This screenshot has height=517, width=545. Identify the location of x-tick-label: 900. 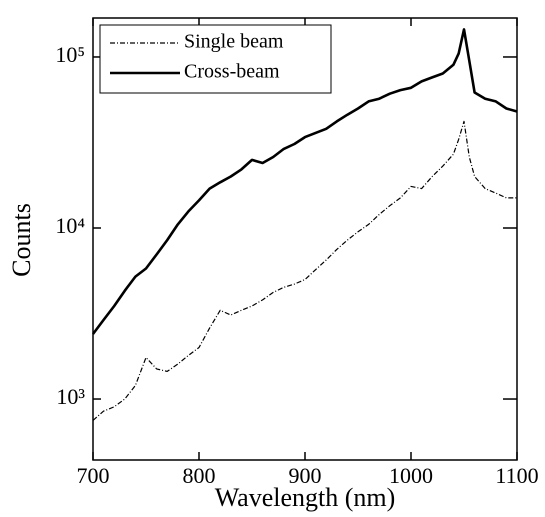
(305, 475).